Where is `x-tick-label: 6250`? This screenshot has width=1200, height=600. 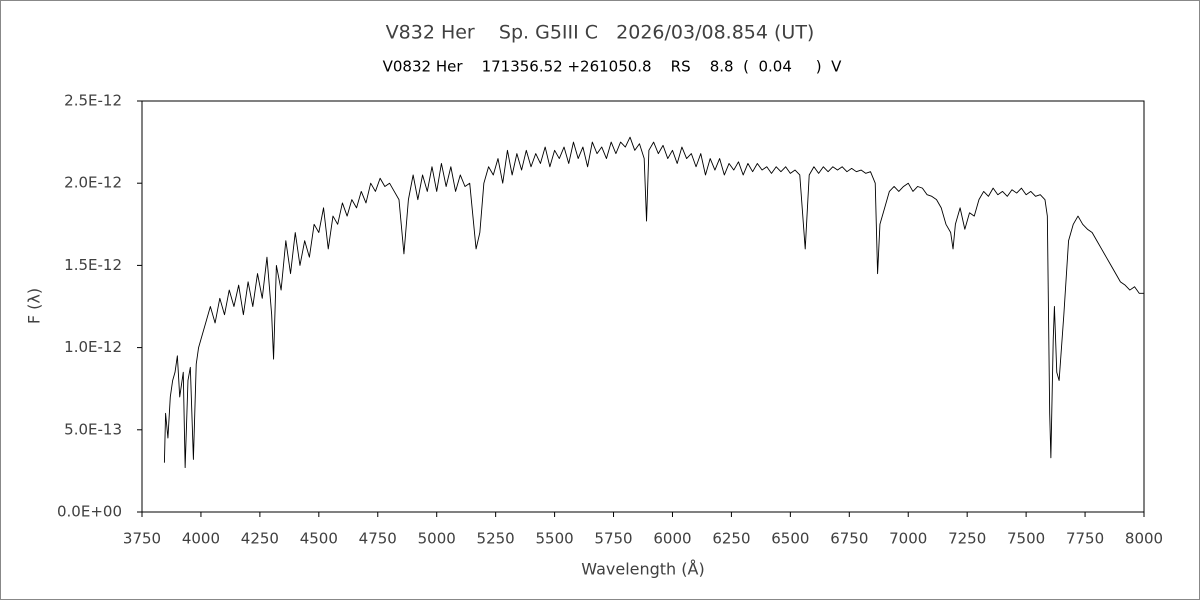
x-tick-label: 6250 is located at coordinates (731, 539).